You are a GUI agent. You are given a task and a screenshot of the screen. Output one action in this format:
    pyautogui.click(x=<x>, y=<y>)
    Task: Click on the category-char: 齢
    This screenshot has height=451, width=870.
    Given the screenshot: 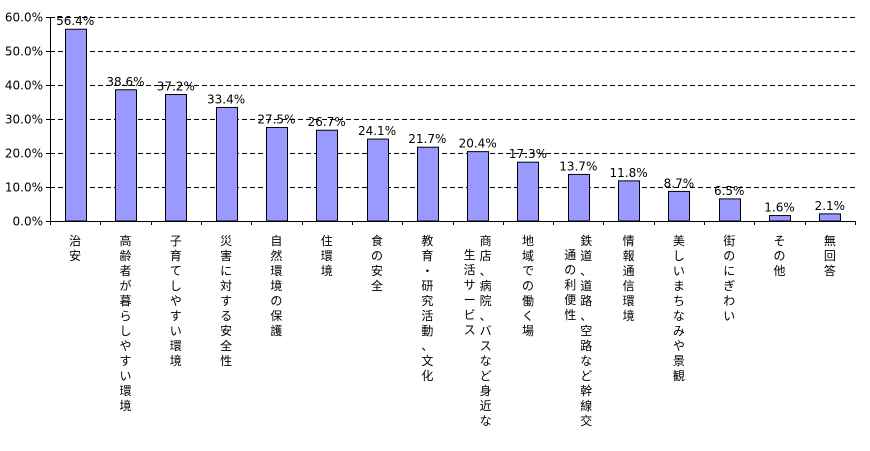 What is the action you would take?
    pyautogui.click(x=125, y=255)
    